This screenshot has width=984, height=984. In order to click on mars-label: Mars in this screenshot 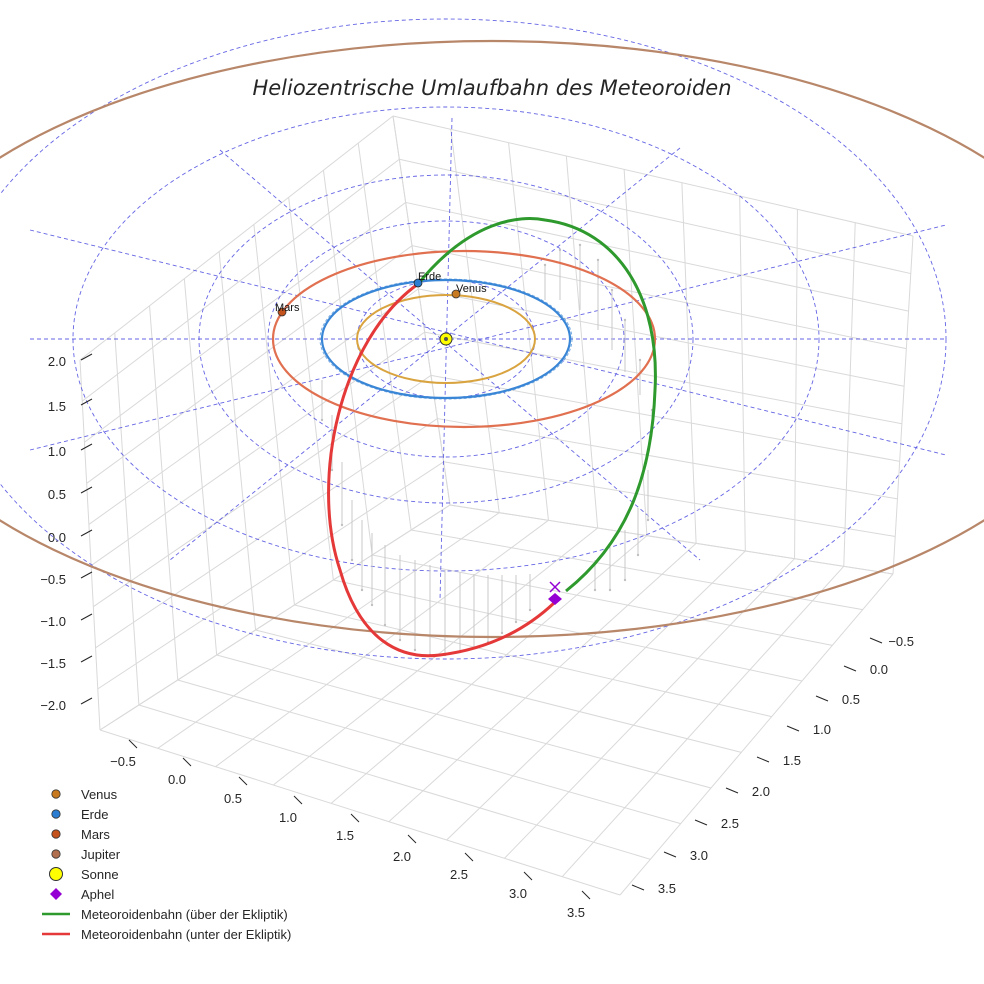, I will do `click(287, 308)`.